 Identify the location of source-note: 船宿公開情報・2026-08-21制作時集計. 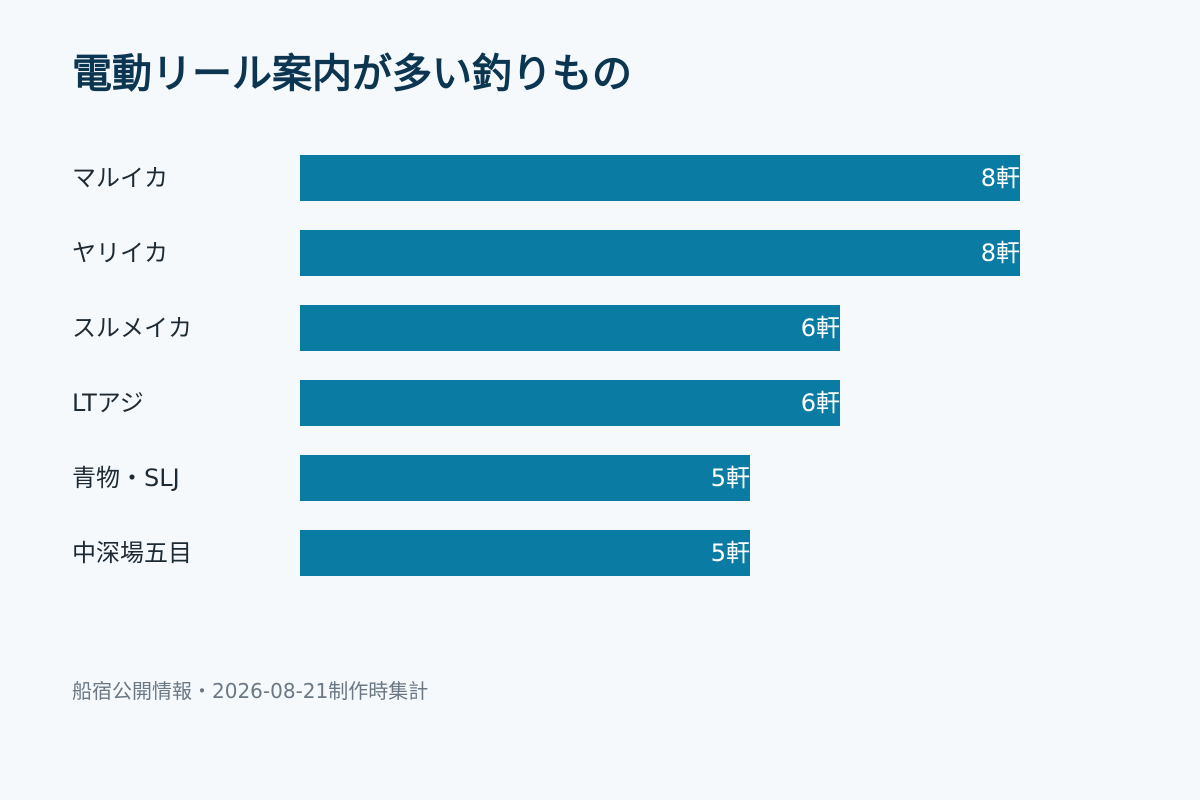
(250, 691).